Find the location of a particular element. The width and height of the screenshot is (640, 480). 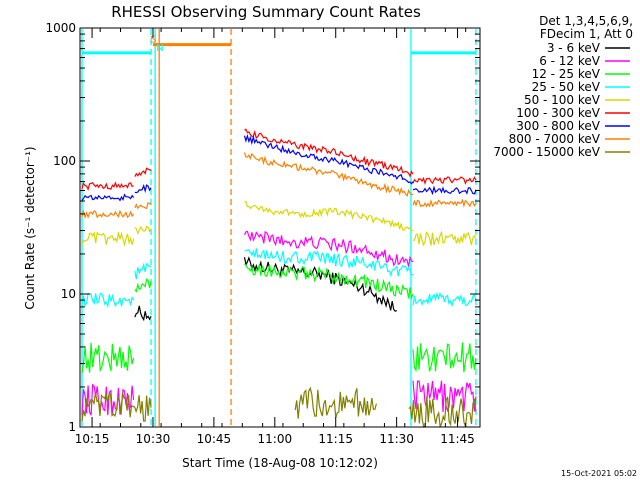

legend-entry-label: 800 - 7000 keV is located at coordinates (555, 139).